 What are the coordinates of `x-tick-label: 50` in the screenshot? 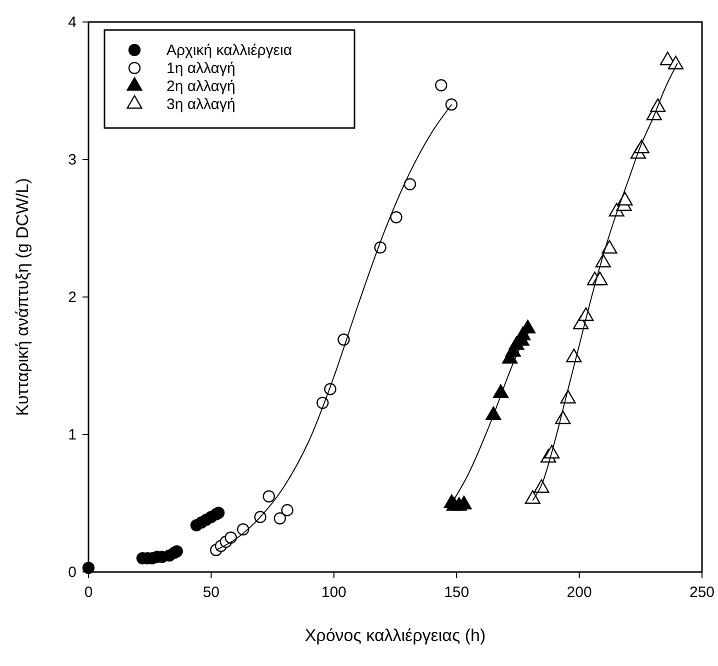 It's located at (211, 592).